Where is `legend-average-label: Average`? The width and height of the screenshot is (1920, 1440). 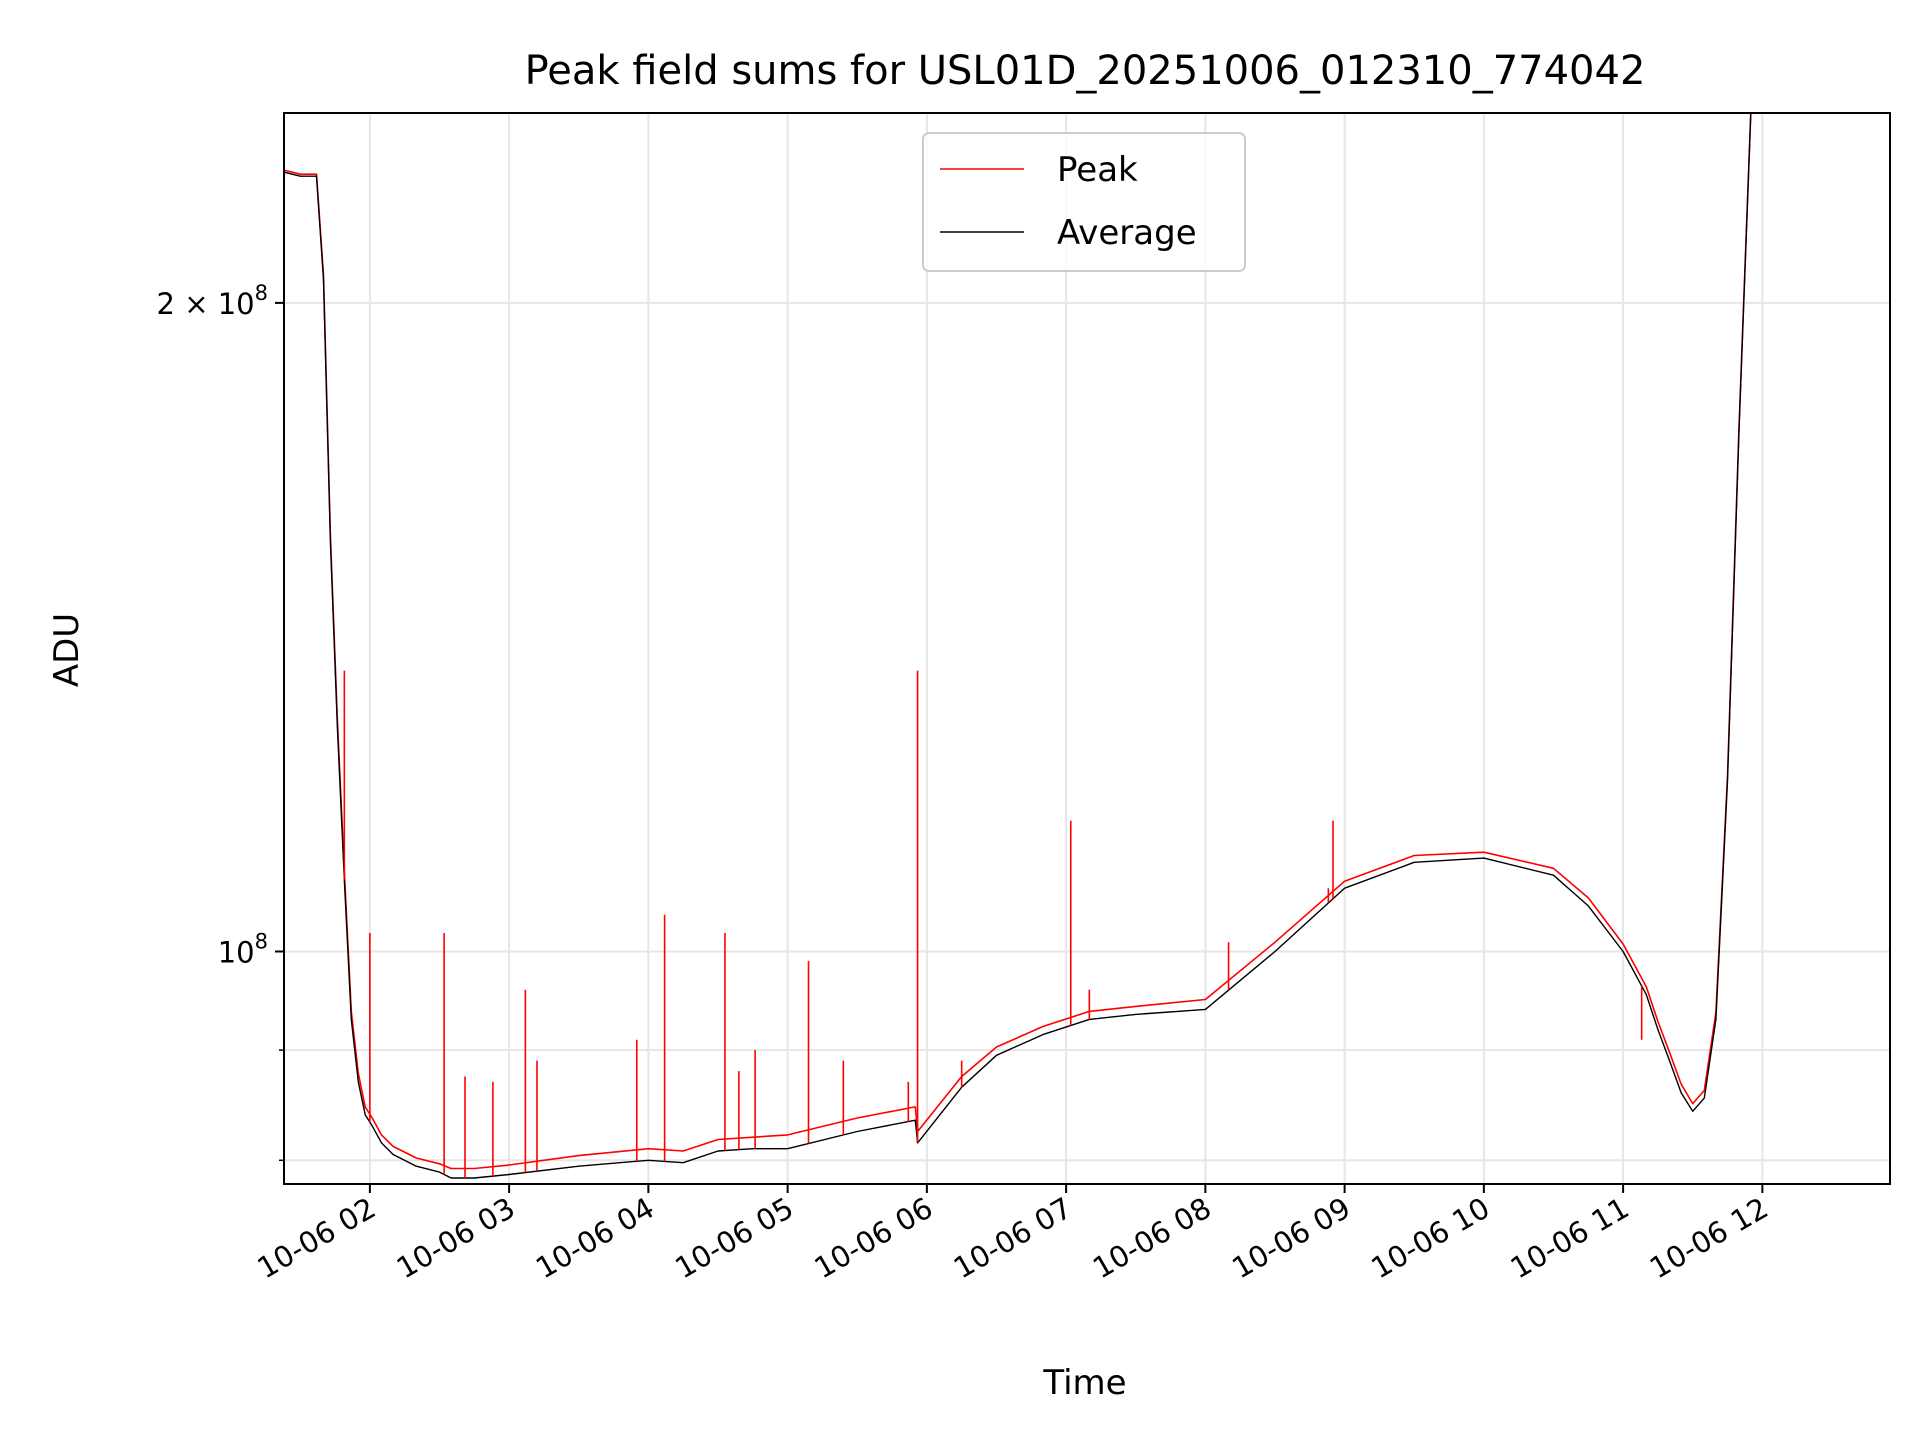 legend-average-label: Average is located at coordinates (1127, 233).